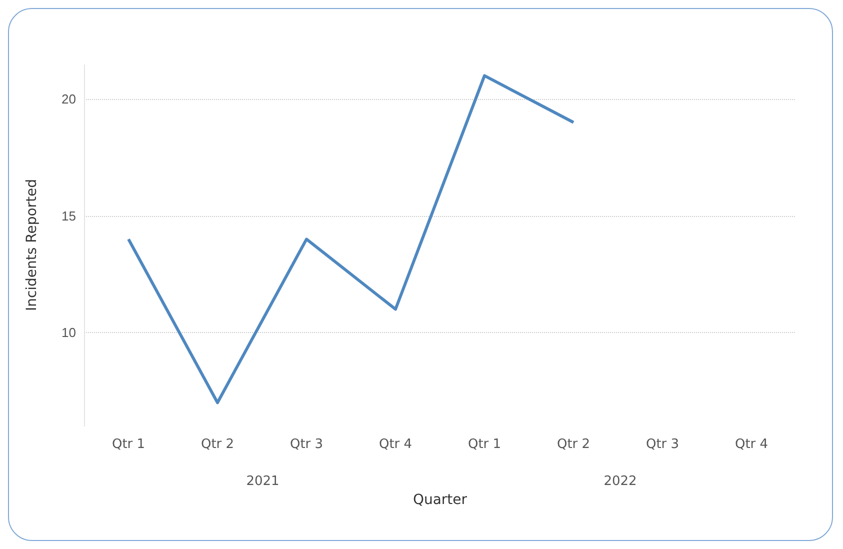 This screenshot has height=549, width=843. What do you see at coordinates (440, 500) in the screenshot?
I see `x-axis-title: Quarter` at bounding box center [440, 500].